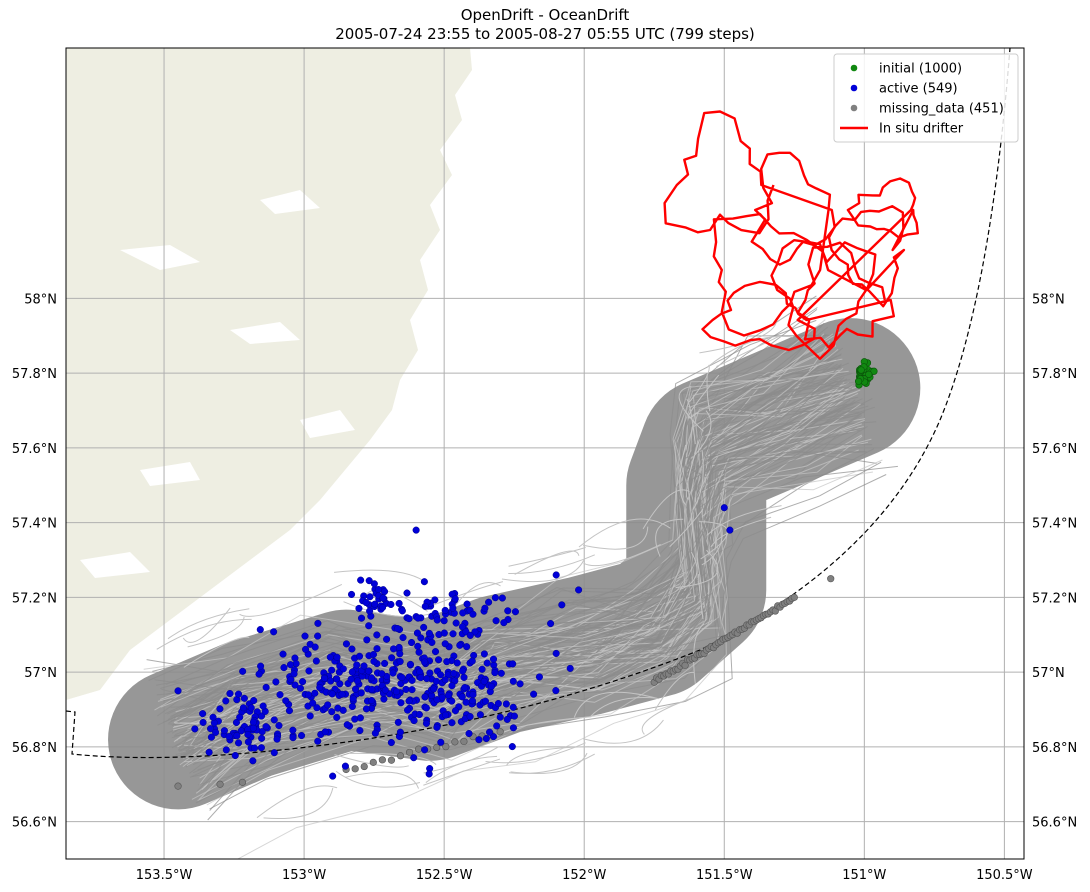  Describe the element at coordinates (34, 524) in the screenshot. I see `y-tick-label-left: 57.4°N` at that location.